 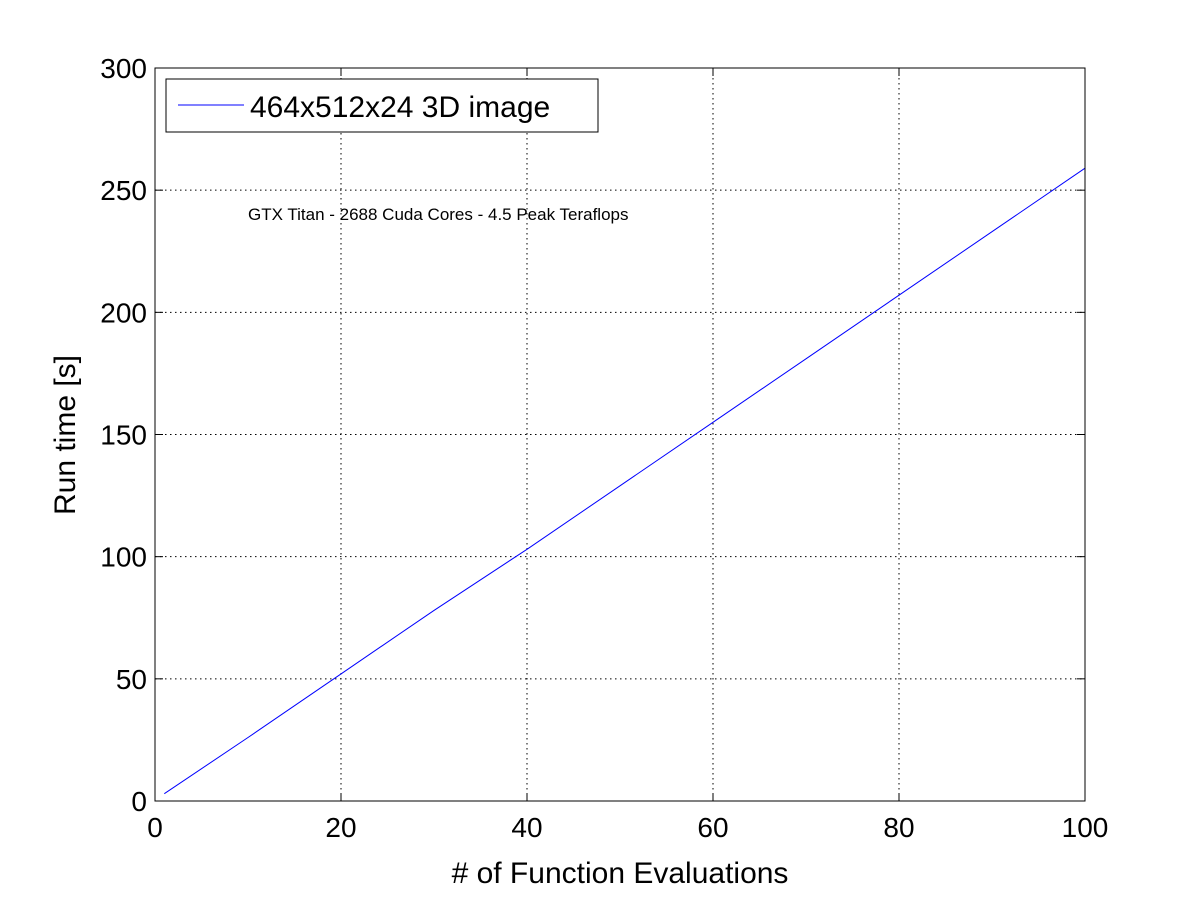 What do you see at coordinates (400, 107) in the screenshot?
I see `legend-label: 464x512x24 3D image` at bounding box center [400, 107].